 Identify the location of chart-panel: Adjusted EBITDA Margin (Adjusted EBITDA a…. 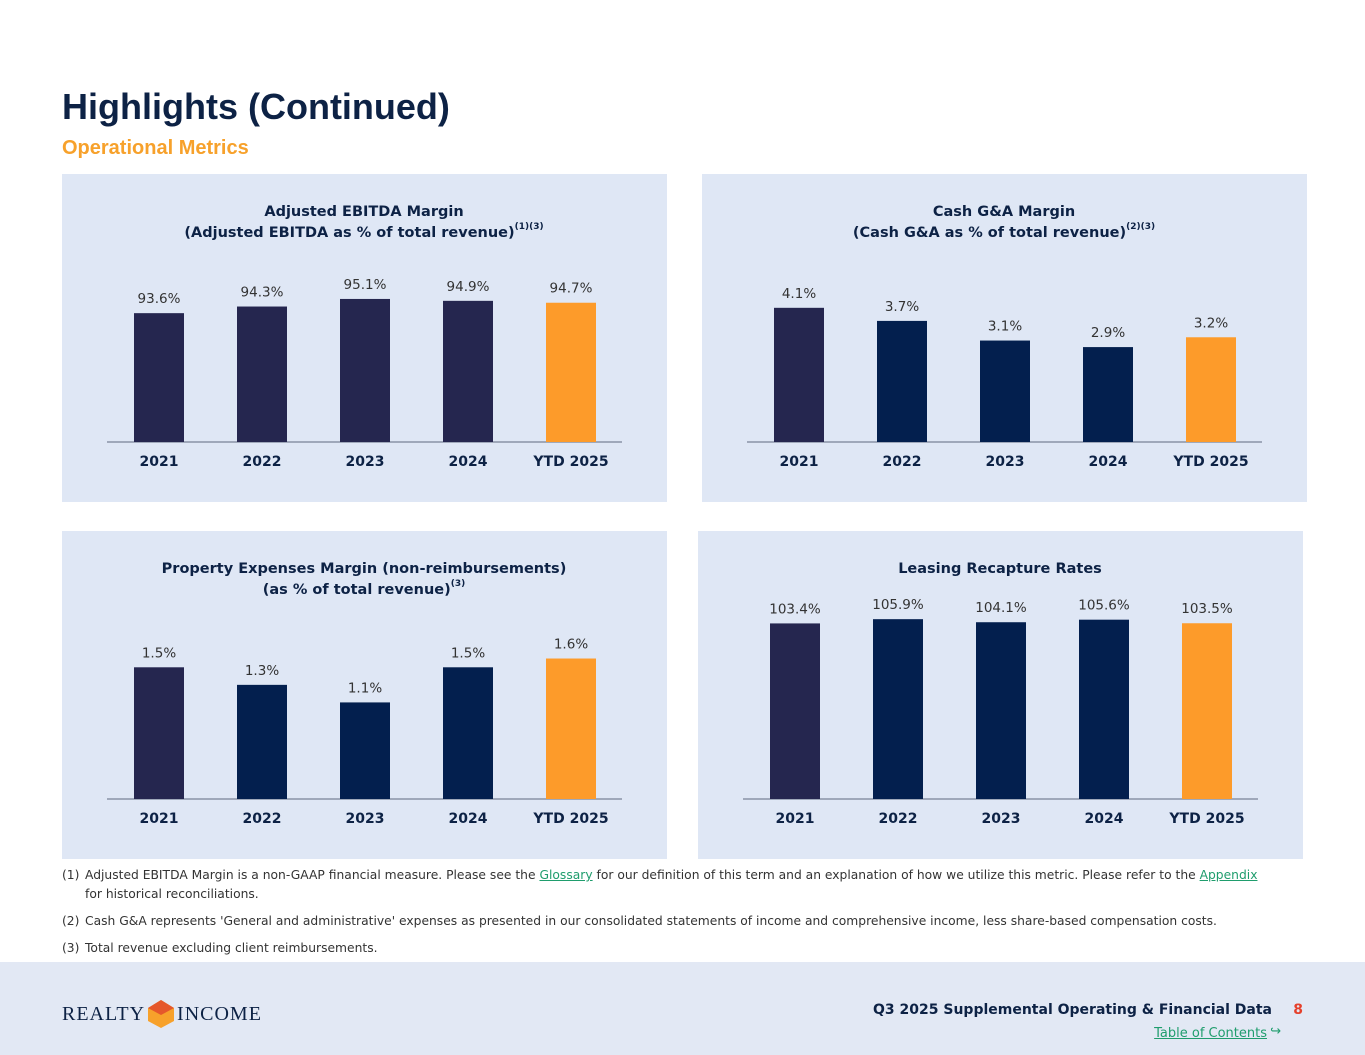
(364, 338).